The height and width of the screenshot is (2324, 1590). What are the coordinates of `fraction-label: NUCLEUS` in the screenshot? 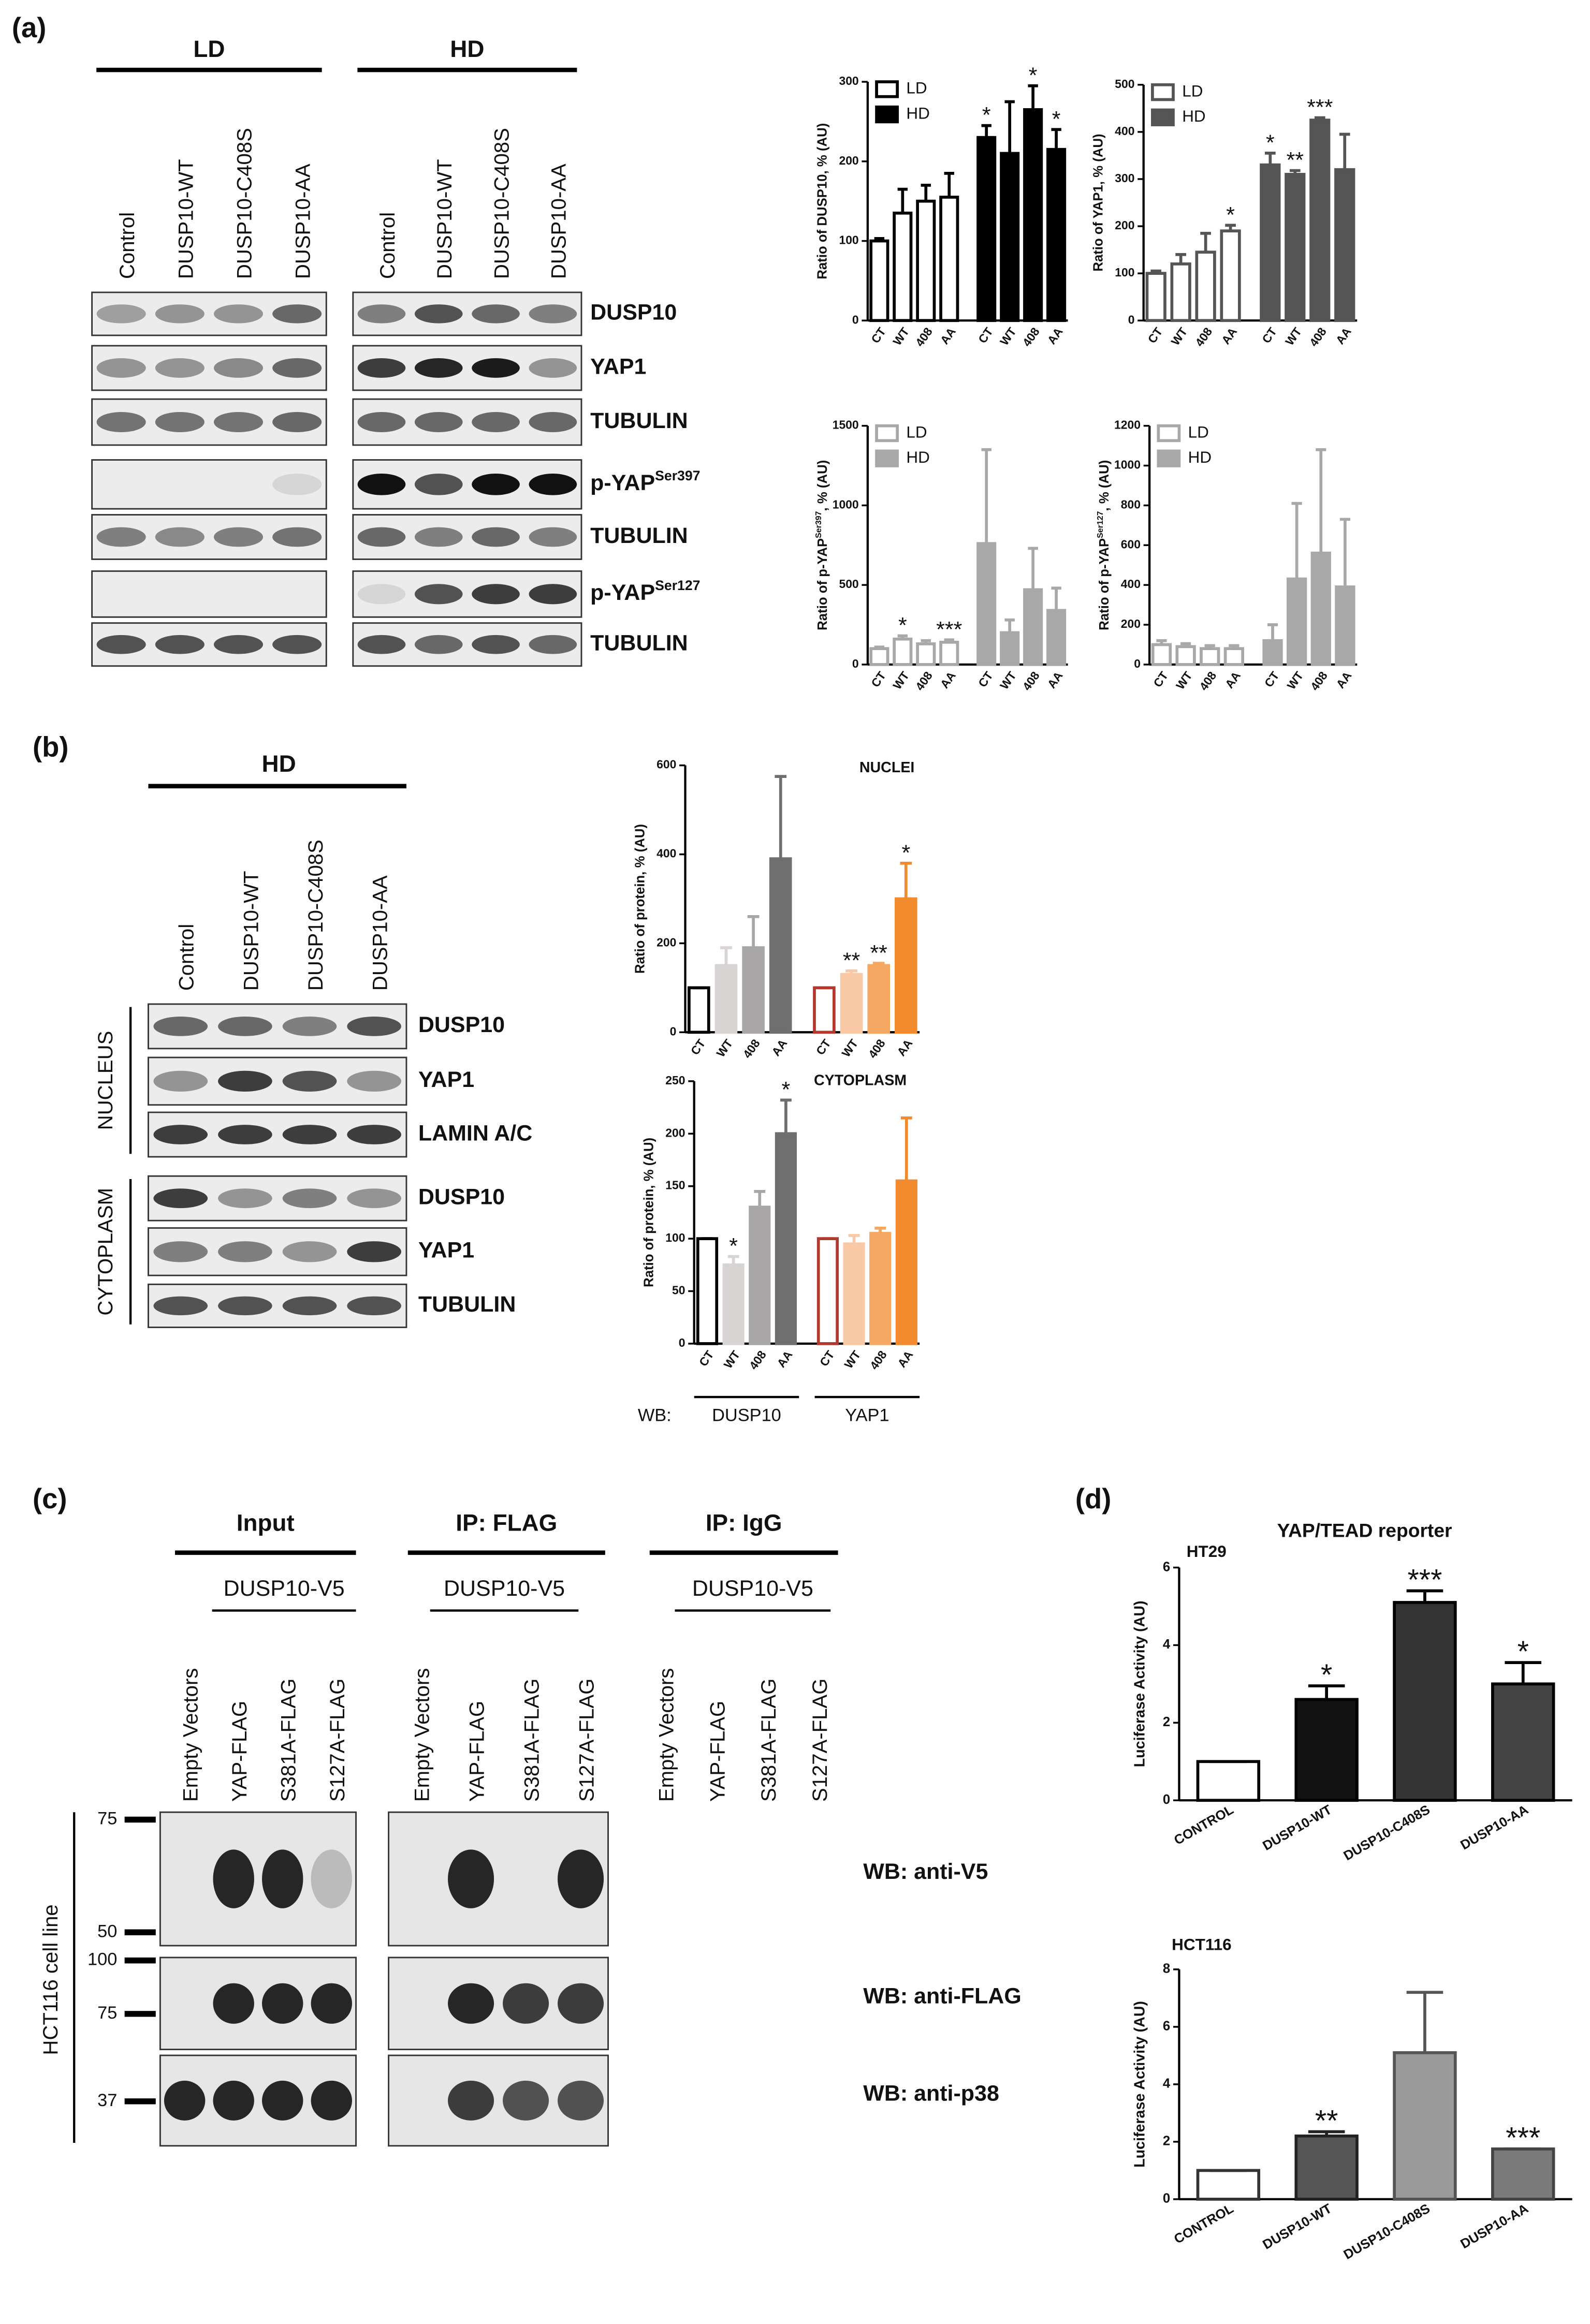 It's located at (105, 1080).